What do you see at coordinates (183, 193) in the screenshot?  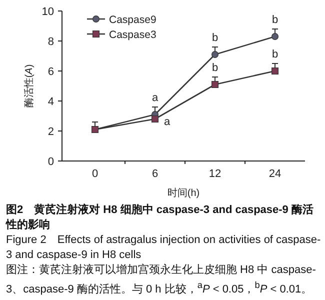 I see `x-axis-title: 时间(h)` at bounding box center [183, 193].